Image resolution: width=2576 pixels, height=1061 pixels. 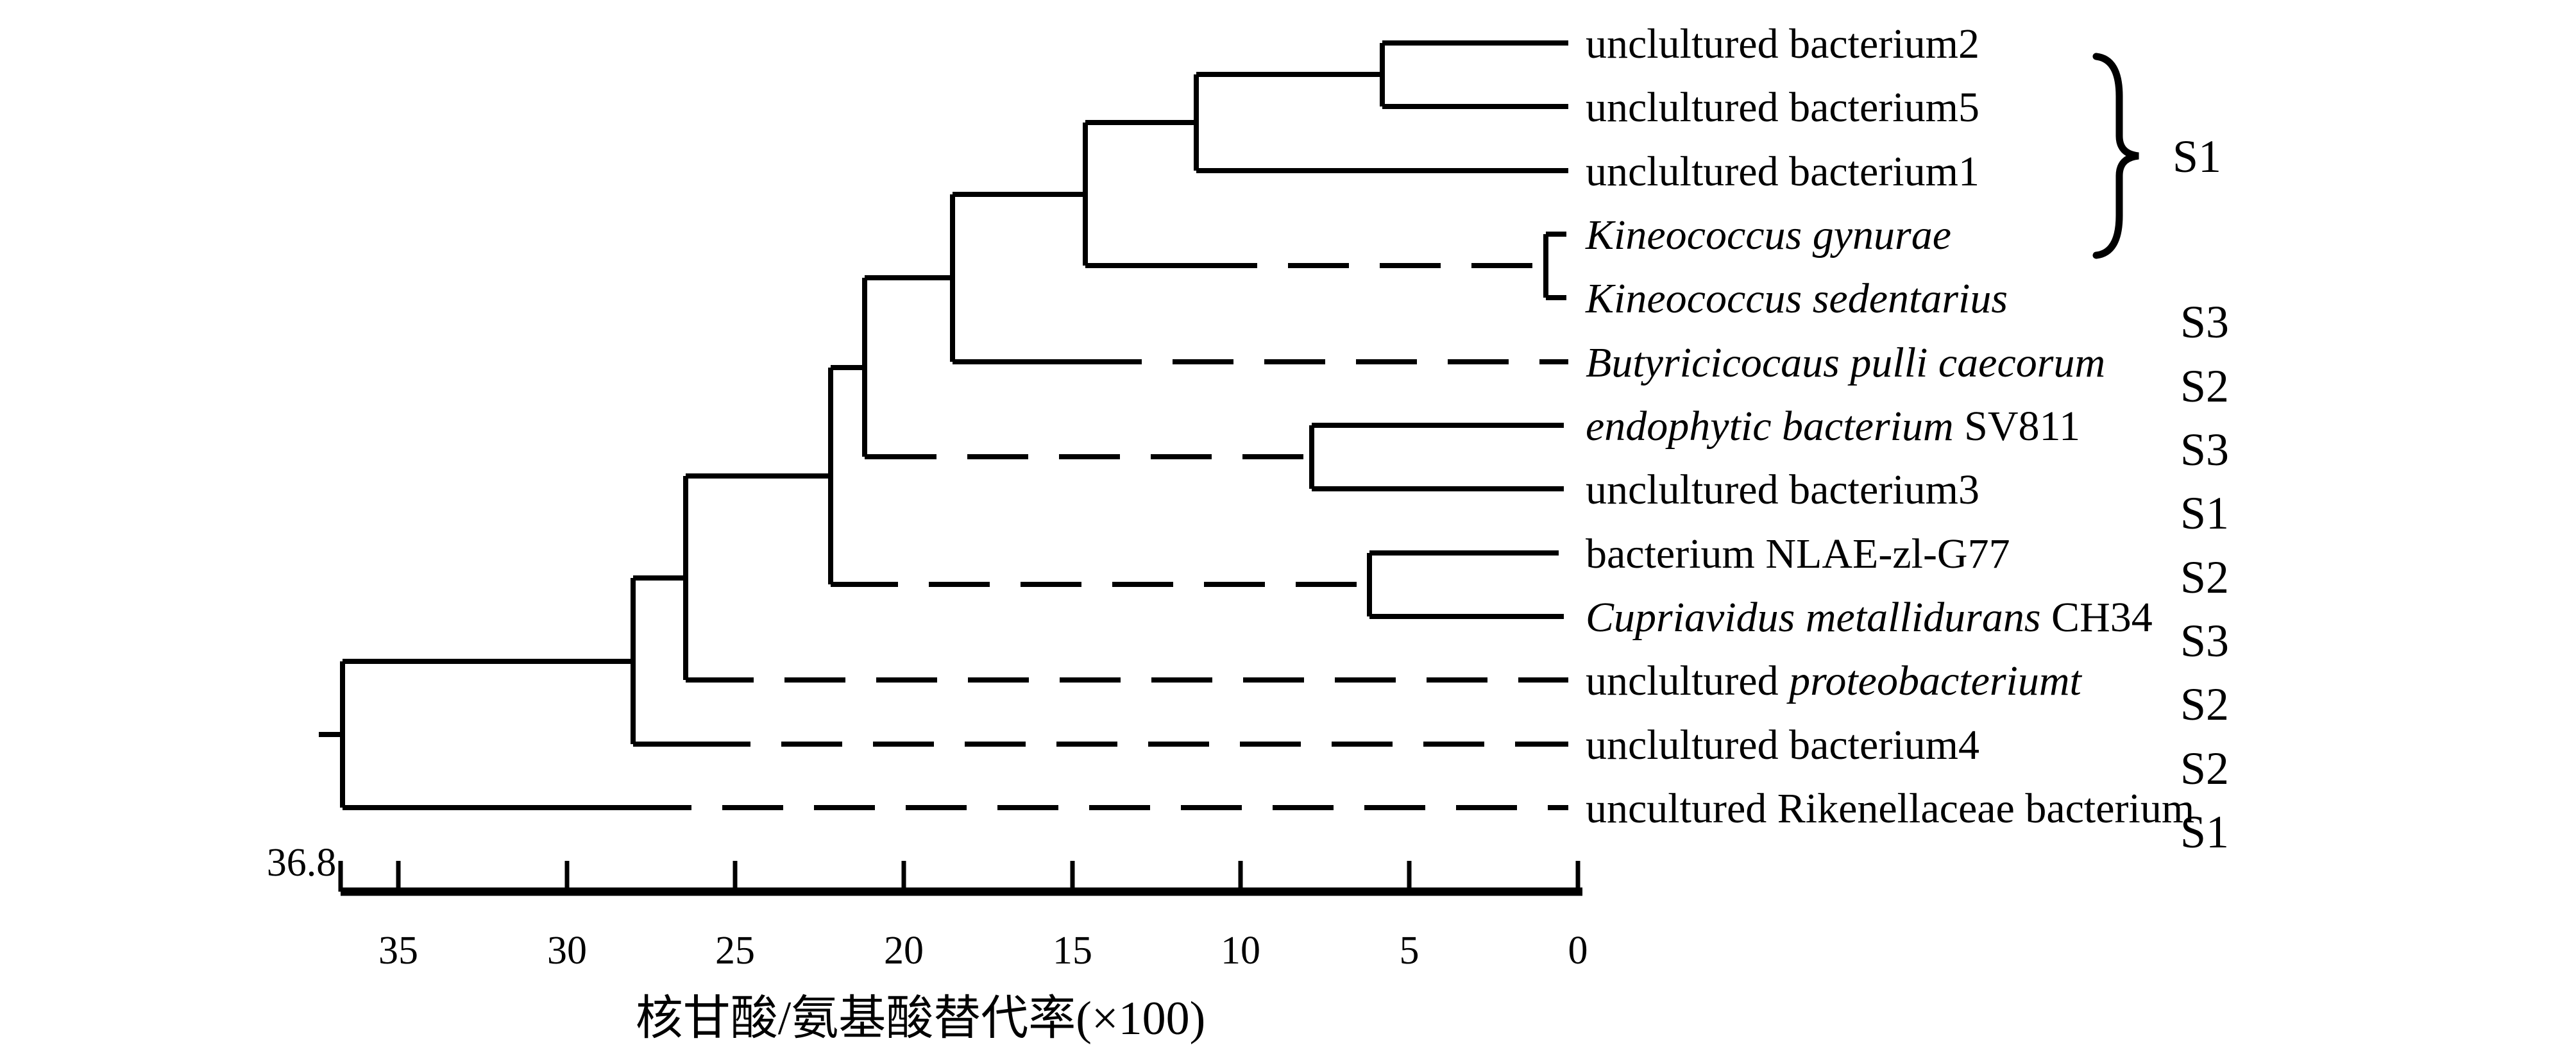 I want to click on s-badge-uncultured-rikenellaceae-bacterium: S1, so click(x=2204, y=832).